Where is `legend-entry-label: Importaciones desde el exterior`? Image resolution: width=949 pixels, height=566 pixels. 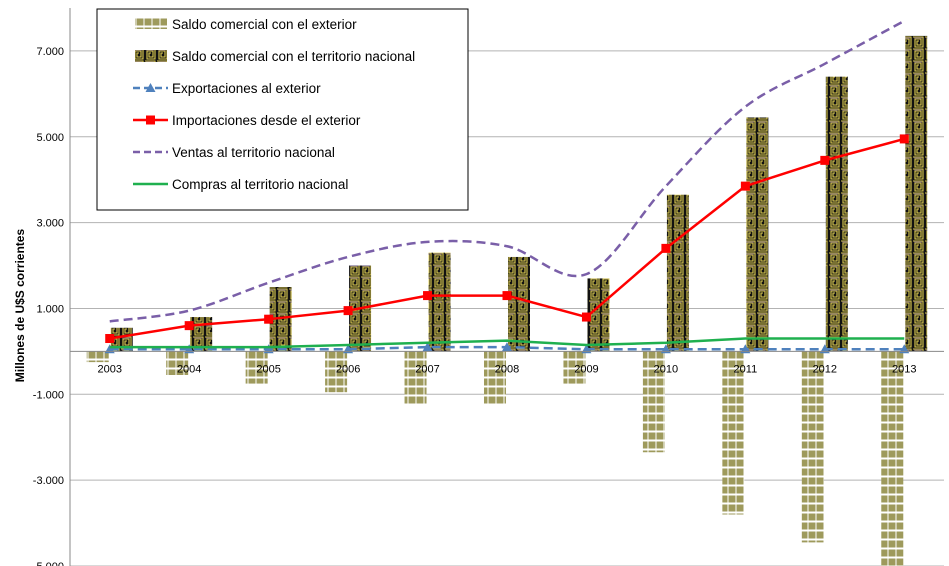
legend-entry-label: Importaciones desde el exterior is located at coordinates (266, 120).